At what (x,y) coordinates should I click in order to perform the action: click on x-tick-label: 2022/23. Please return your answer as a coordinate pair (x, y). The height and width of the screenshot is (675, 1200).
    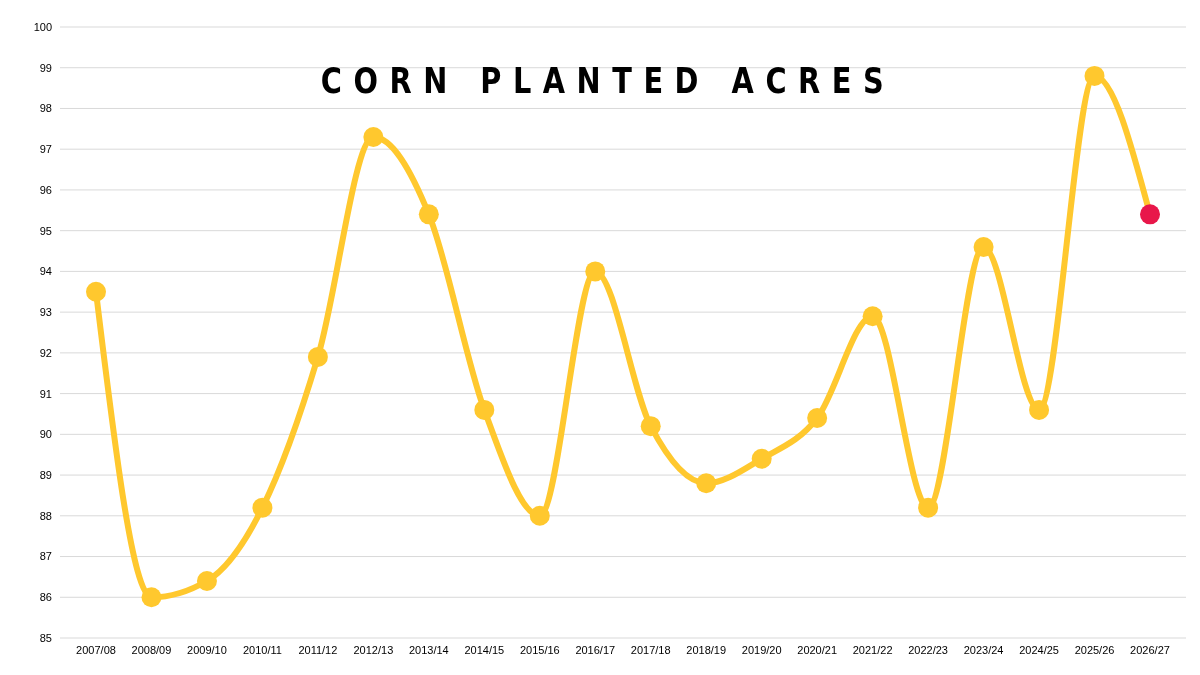
    Looking at the image, I should click on (928, 649).